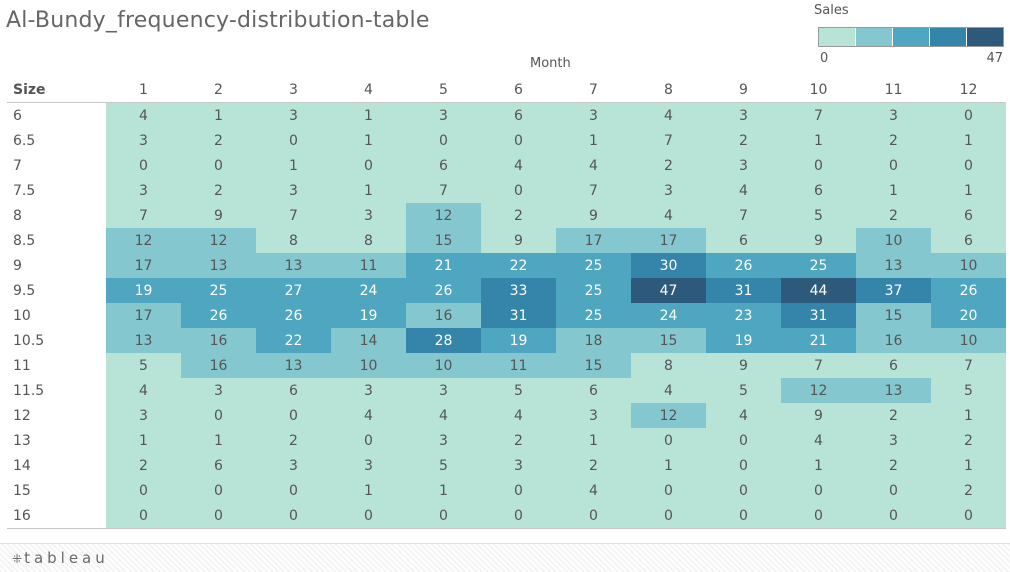 The width and height of the screenshot is (1010, 572). Describe the element at coordinates (668, 265) in the screenshot. I see `heatmap-cell: 30` at that location.